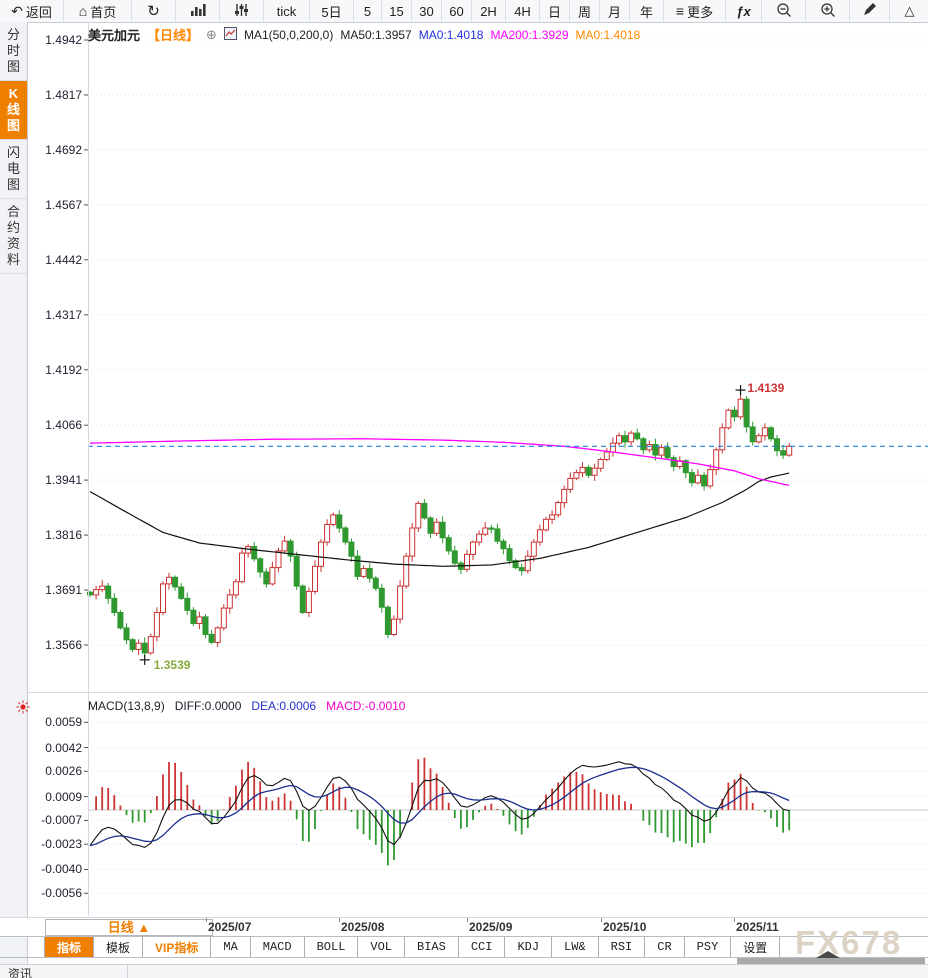  What do you see at coordinates (707, 947) in the screenshot?
I see `tab-psy: PSY` at bounding box center [707, 947].